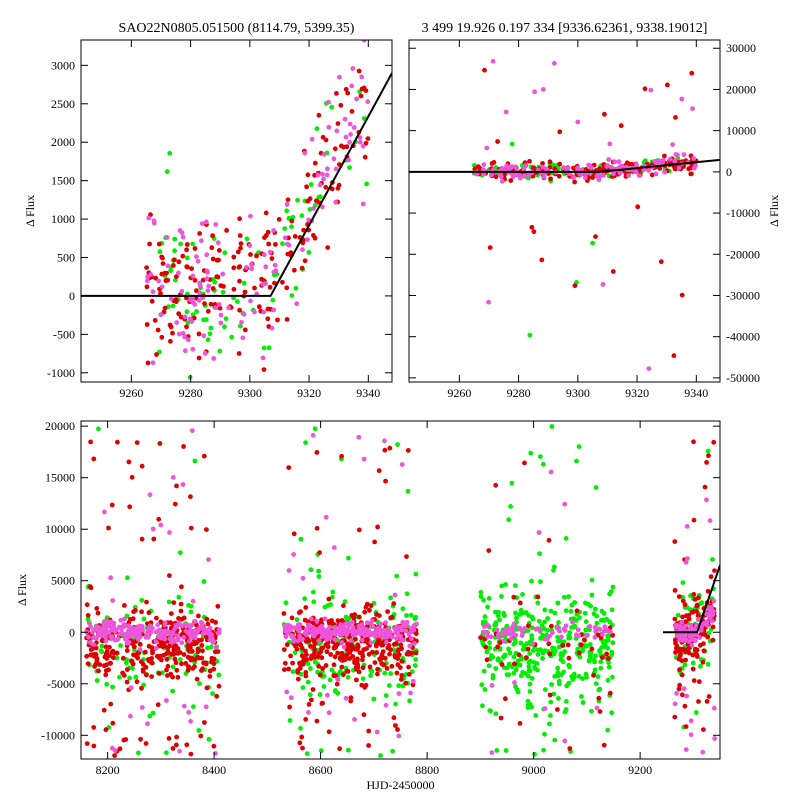 The image size is (800, 800). Describe the element at coordinates (61, 373) in the screenshot. I see `y-tick-label: -1000` at that location.